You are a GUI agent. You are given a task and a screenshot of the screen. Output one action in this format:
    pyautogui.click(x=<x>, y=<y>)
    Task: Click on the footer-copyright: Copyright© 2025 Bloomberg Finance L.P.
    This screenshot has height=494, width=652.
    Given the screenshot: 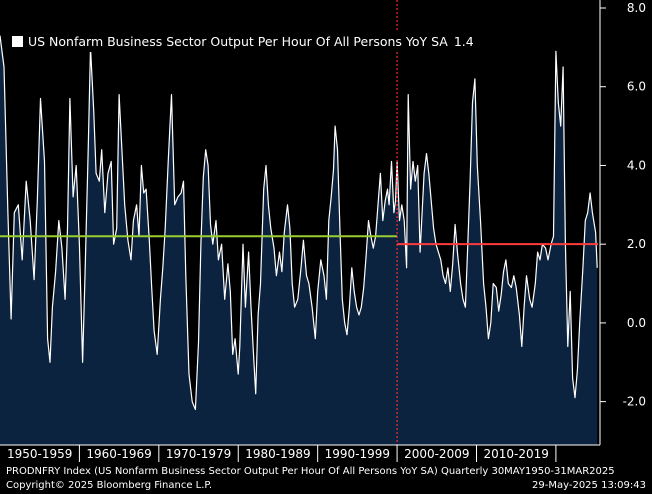 What is the action you would take?
    pyautogui.click(x=109, y=485)
    